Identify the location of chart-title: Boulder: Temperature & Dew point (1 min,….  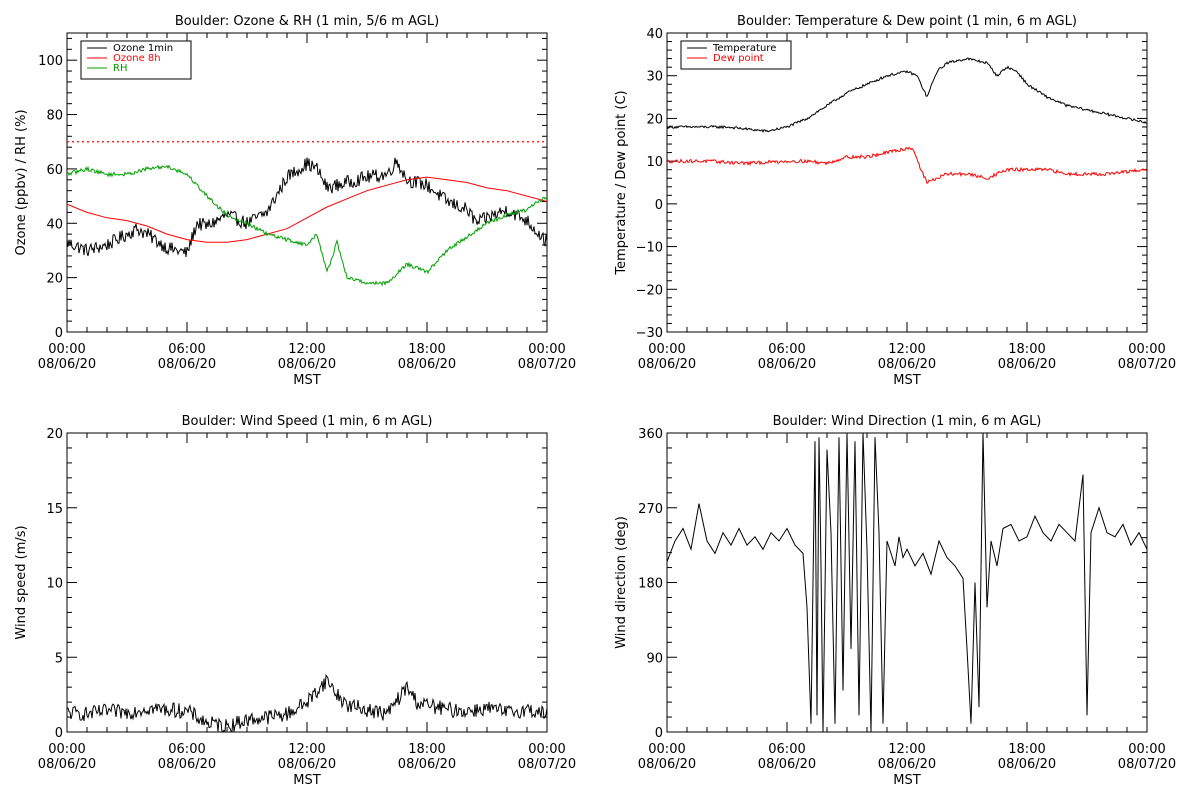
(907, 21).